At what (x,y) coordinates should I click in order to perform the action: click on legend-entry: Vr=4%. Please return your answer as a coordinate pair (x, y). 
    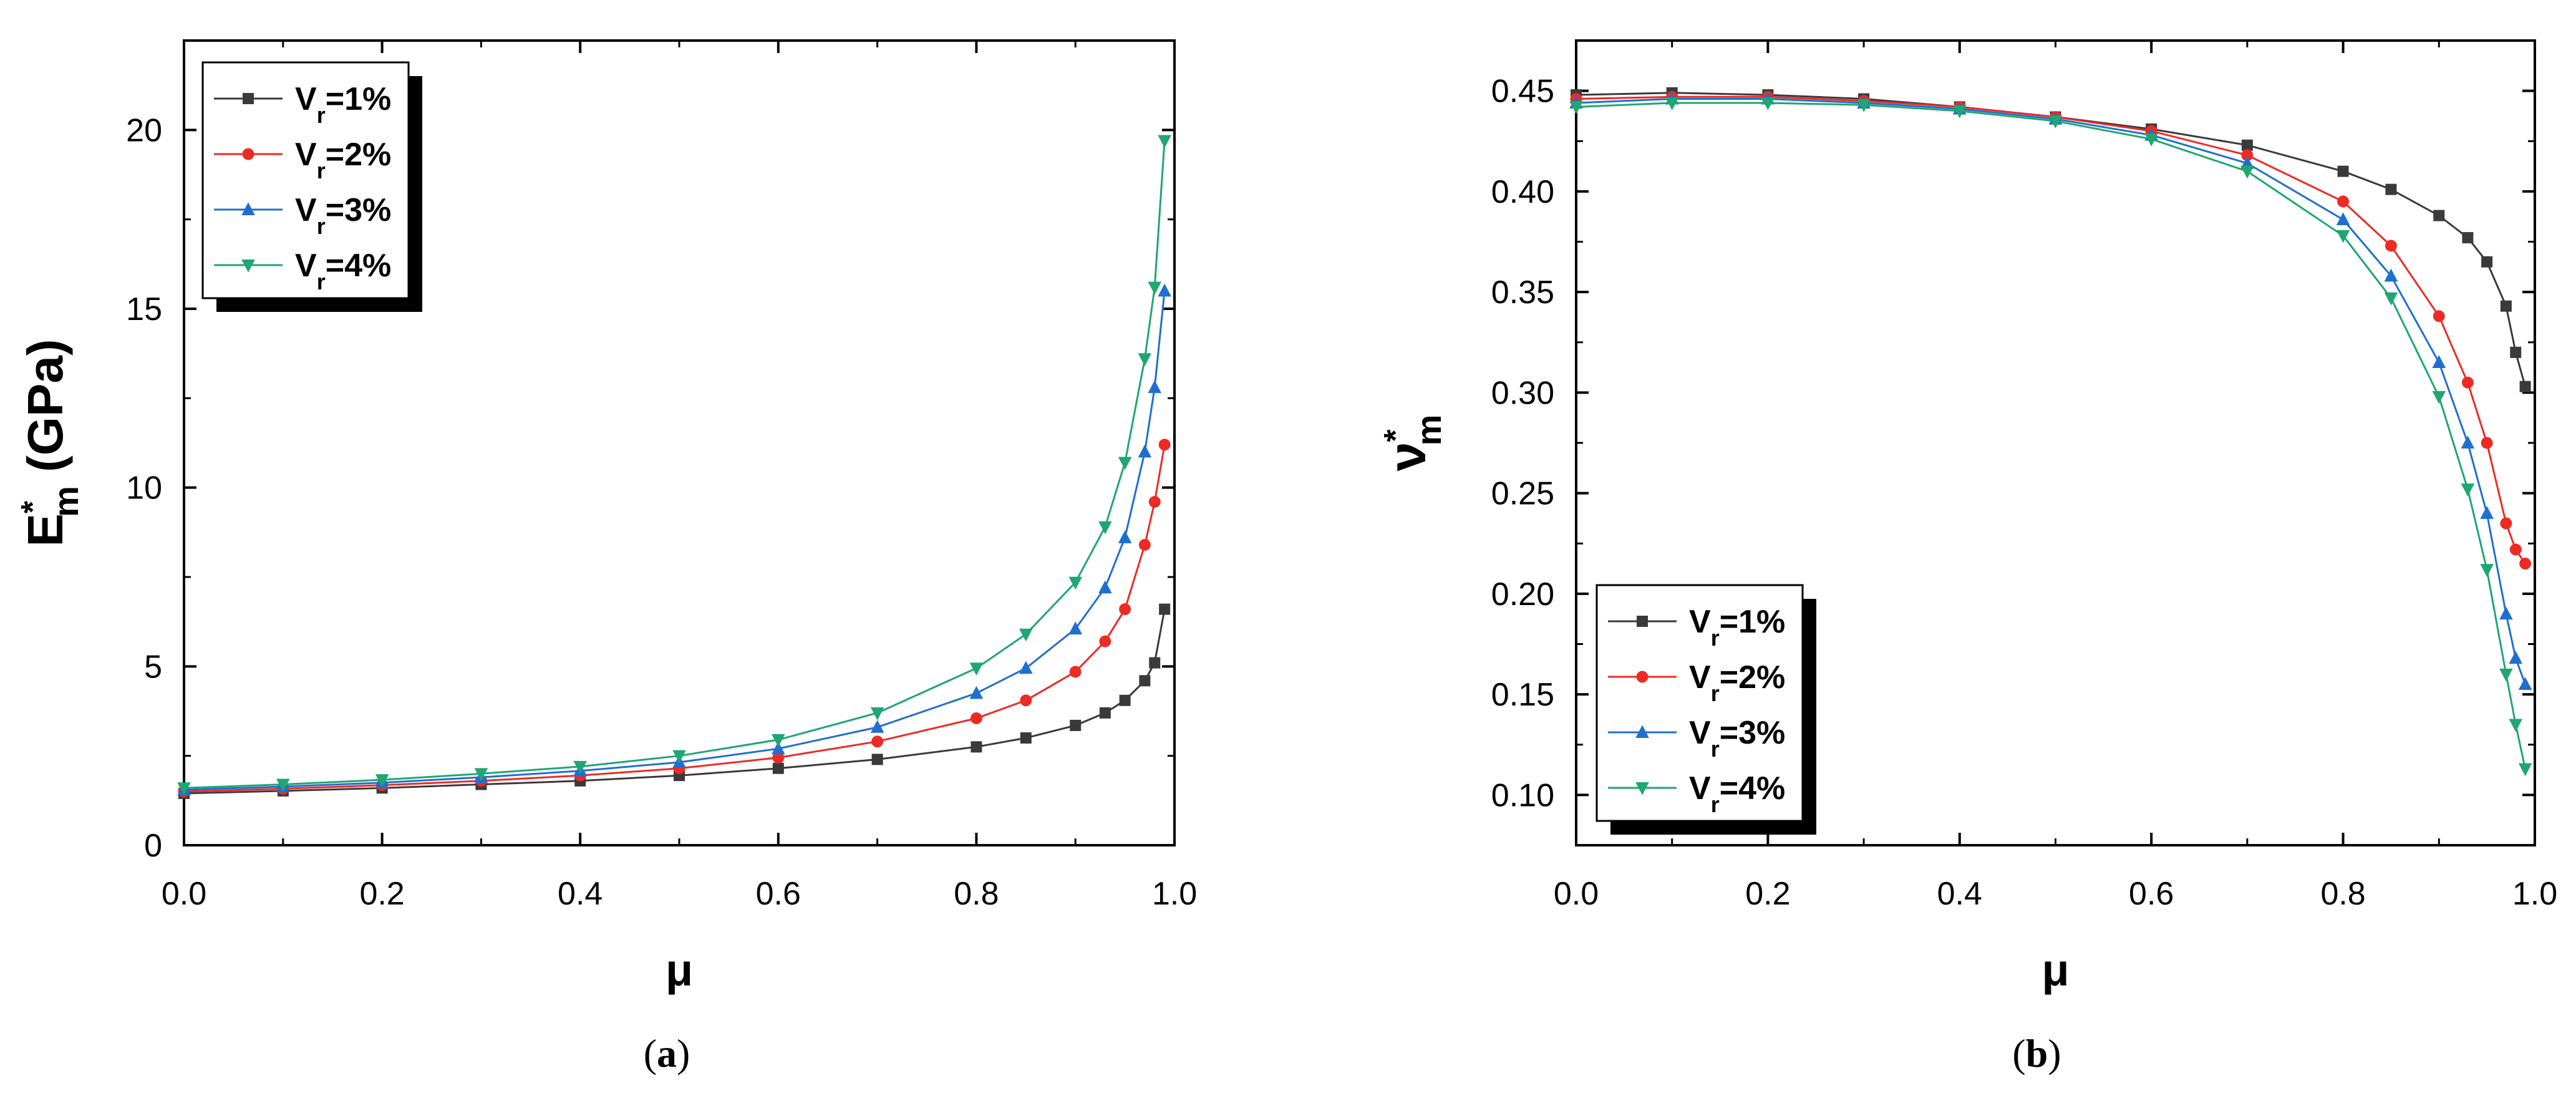
    Looking at the image, I should click on (302, 271).